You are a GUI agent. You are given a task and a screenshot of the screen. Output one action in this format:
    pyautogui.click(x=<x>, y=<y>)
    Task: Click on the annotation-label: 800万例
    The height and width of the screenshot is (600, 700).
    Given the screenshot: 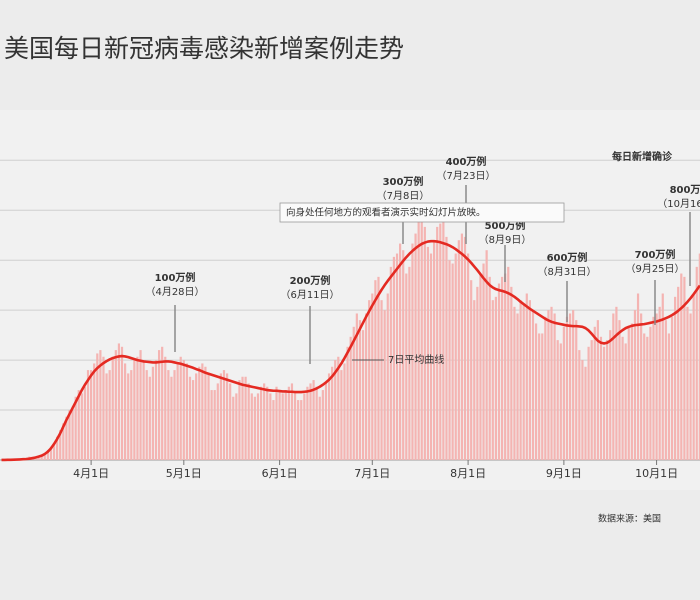 What is the action you would take?
    pyautogui.click(x=685, y=189)
    